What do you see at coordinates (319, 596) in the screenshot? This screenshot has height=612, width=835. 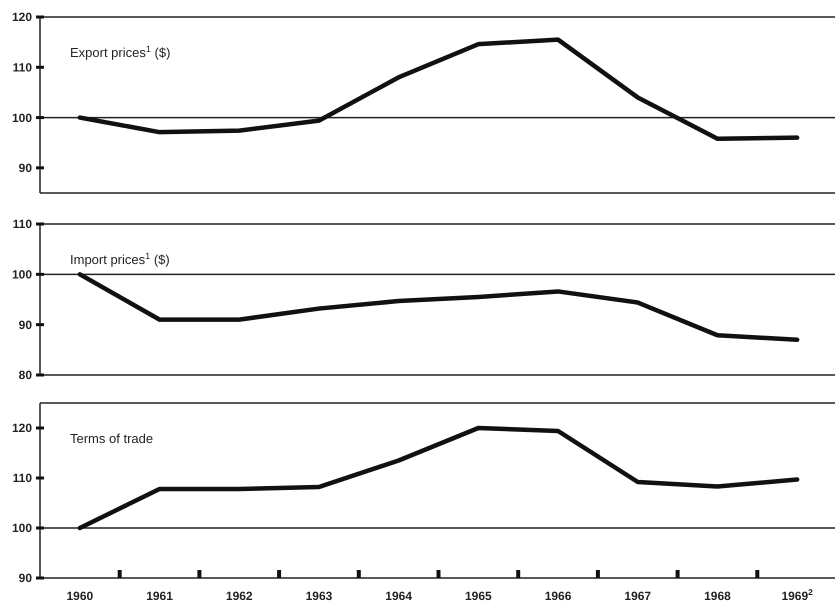 I see `x-tick-label: 1963` at bounding box center [319, 596].